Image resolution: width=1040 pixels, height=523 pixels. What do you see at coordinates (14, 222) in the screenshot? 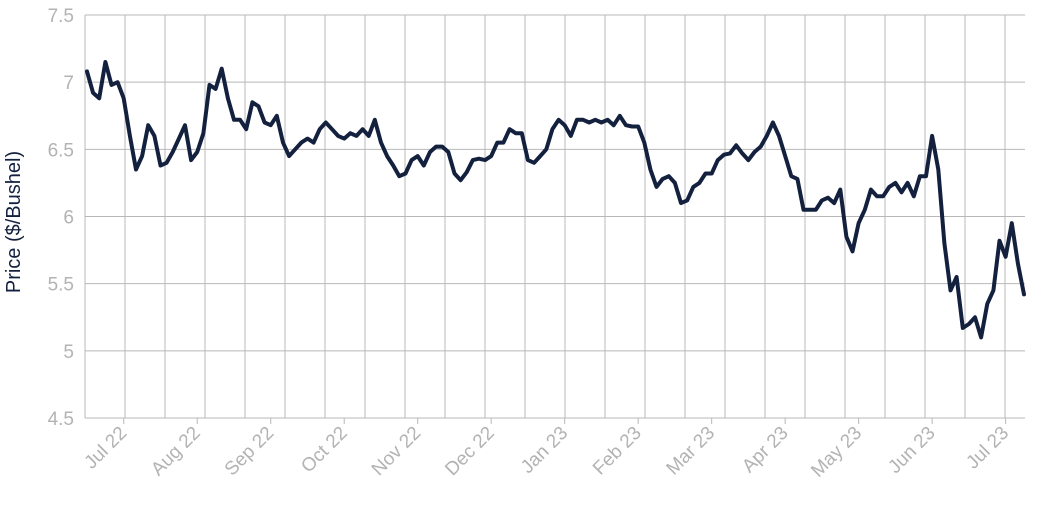
I see `y-axis-label: Price ($/Bushel)` at bounding box center [14, 222].